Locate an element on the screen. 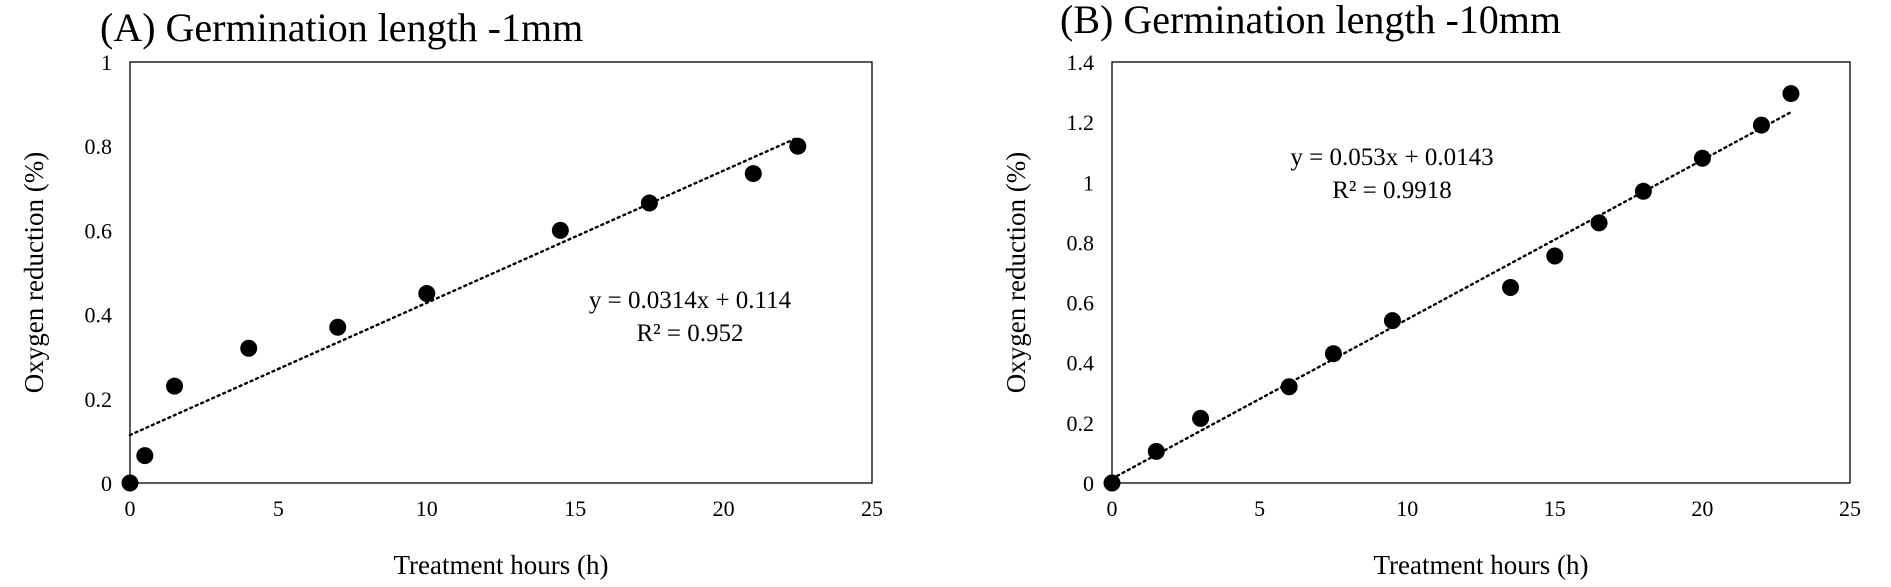  chart-b-trend-r2: R² = 0.9918 is located at coordinates (1392, 190).